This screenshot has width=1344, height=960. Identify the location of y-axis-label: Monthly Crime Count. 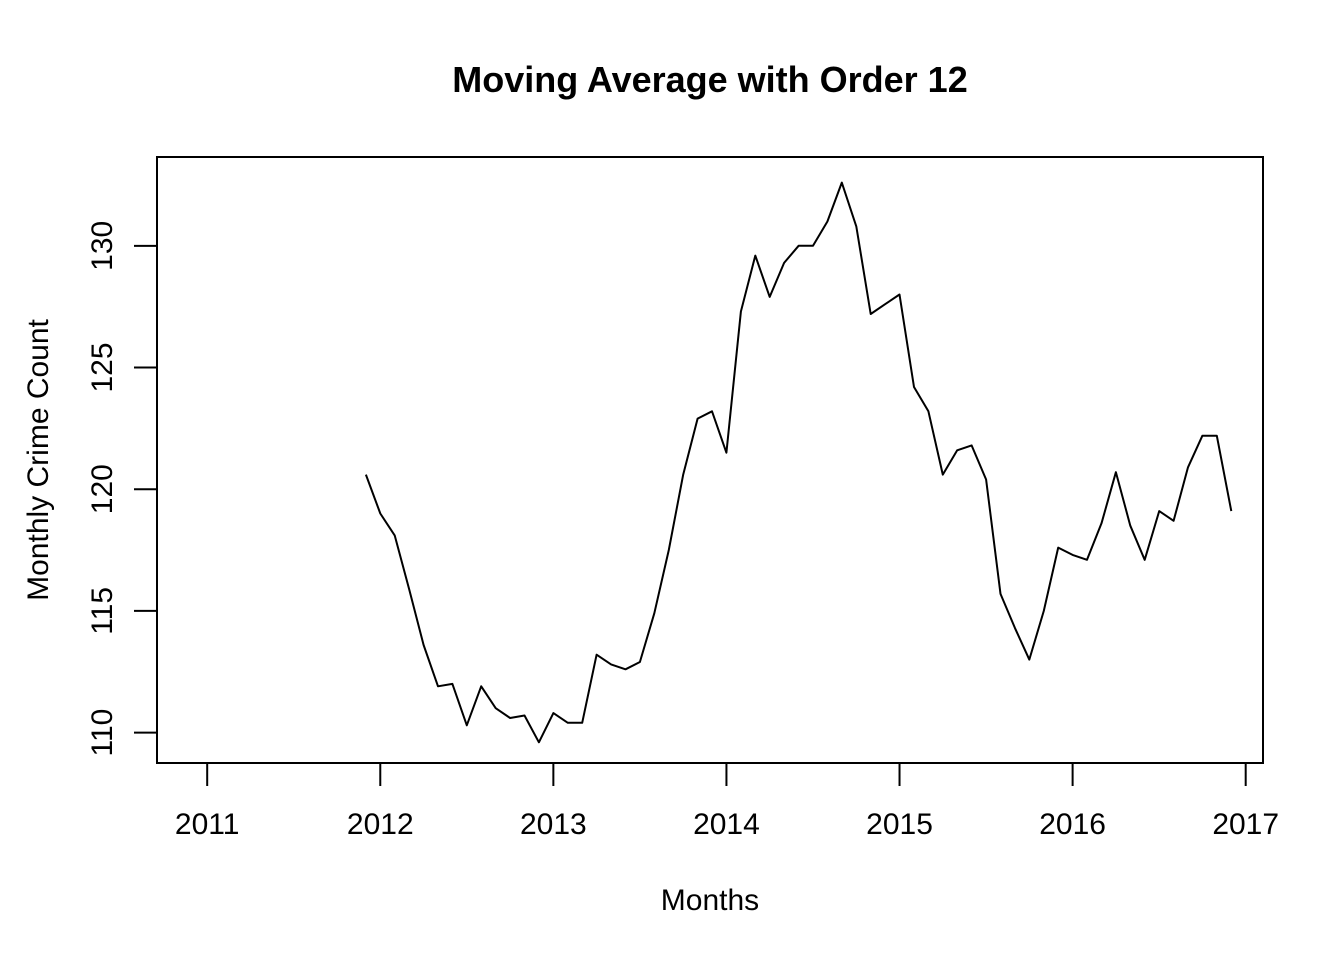
(38, 459).